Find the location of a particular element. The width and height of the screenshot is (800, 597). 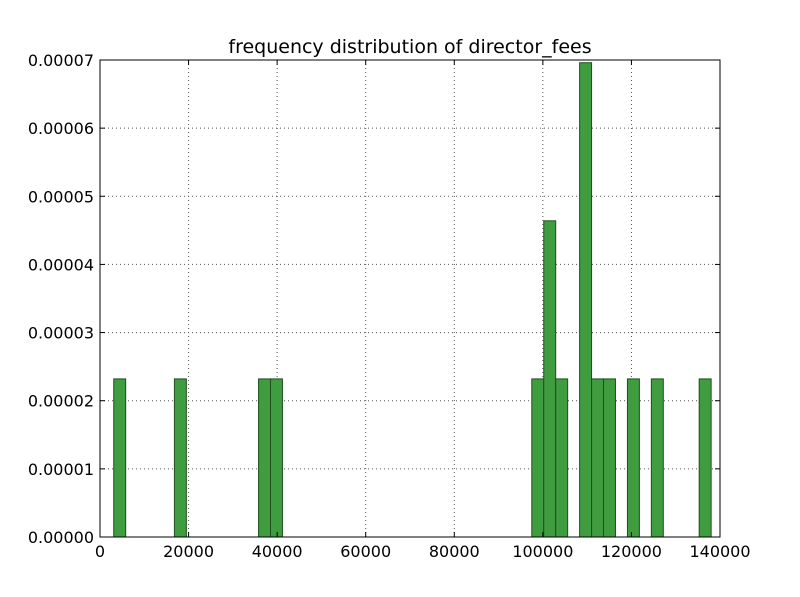

x-tick-label: 120000 is located at coordinates (631, 551).